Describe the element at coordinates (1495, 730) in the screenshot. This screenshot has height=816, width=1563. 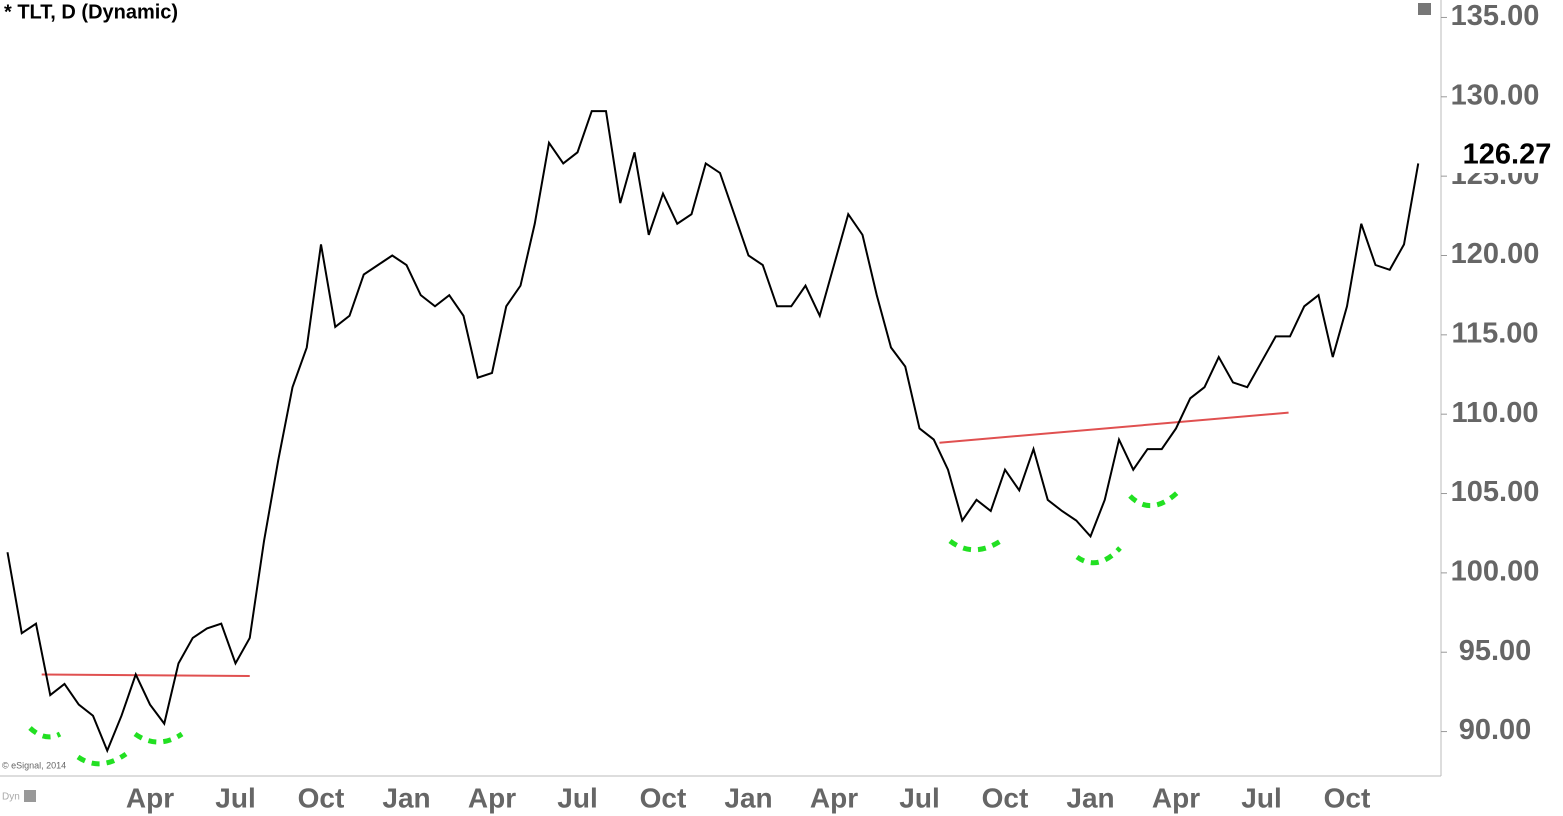
I see `y-tick-label: 90.00` at that location.